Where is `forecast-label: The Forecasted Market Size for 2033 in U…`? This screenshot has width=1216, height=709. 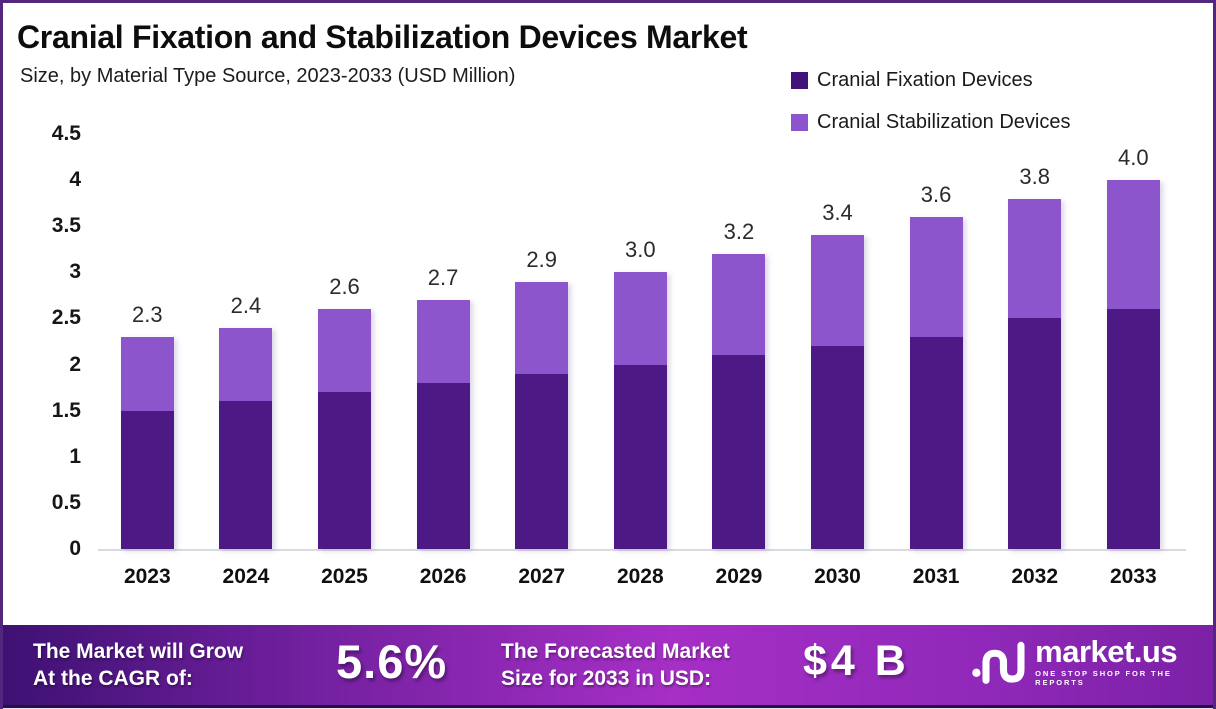
forecast-label: The Forecasted Market Size for 2033 in U… is located at coordinates (615, 665).